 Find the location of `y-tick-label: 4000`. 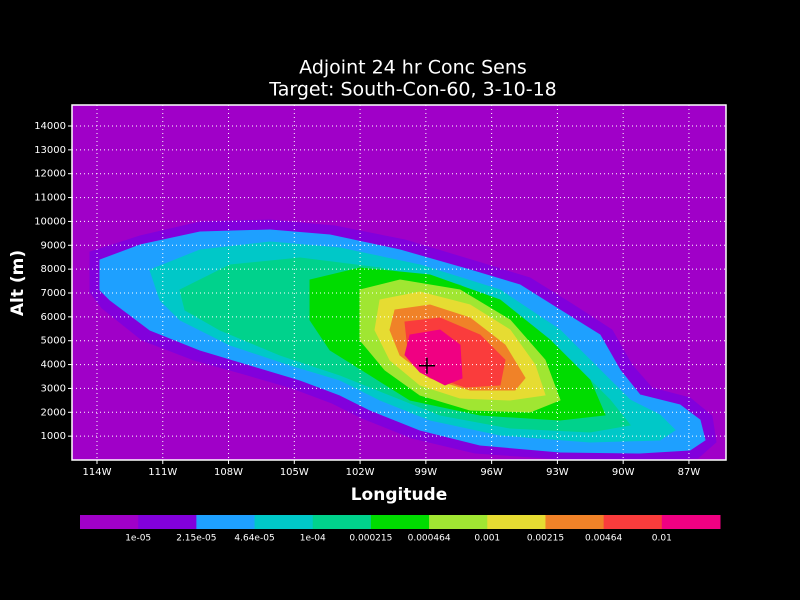

y-tick-label: 4000 is located at coordinates (53, 365).